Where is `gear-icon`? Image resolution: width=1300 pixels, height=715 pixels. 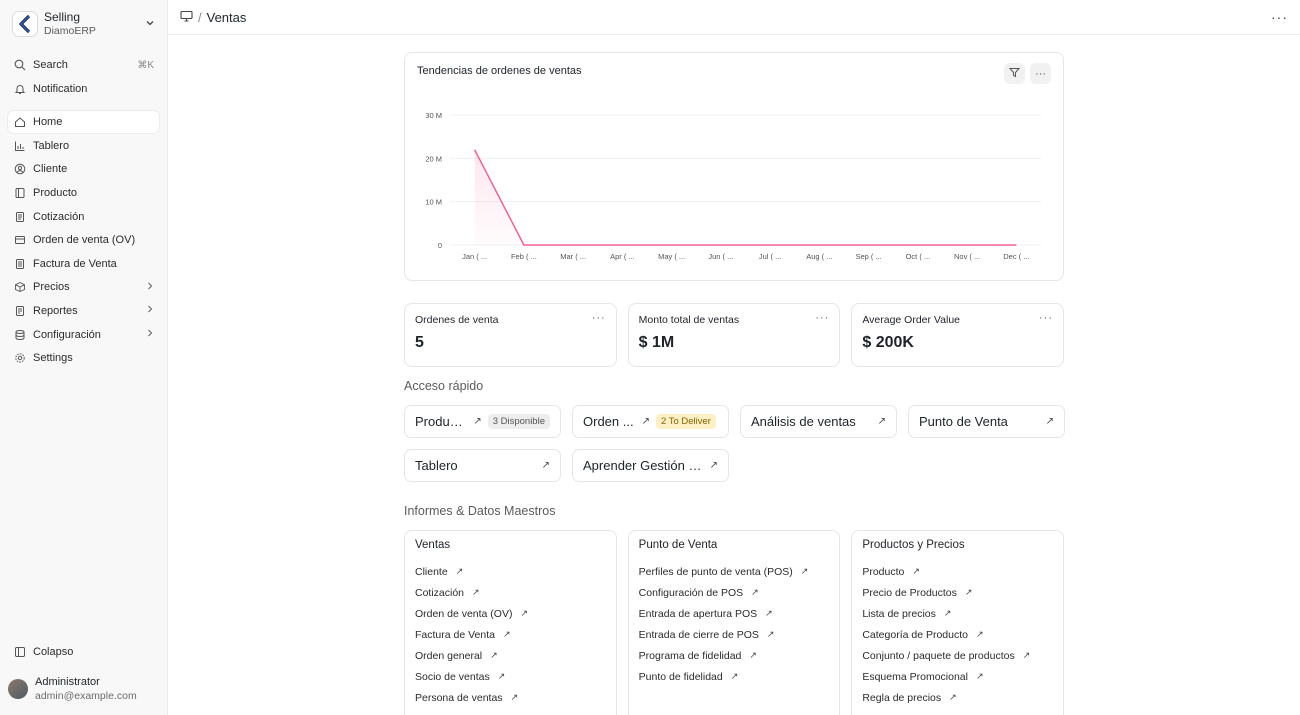
gear-icon is located at coordinates (19, 358).